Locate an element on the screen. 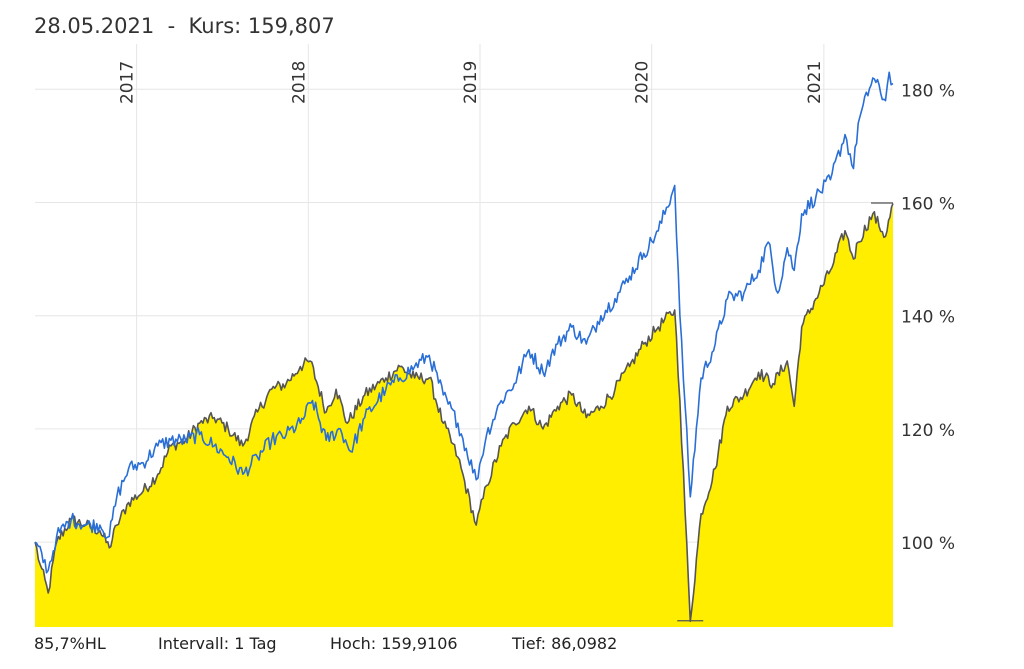 The width and height of the screenshot is (1024, 669). date-label: 28.05.2021 is located at coordinates (94, 26).